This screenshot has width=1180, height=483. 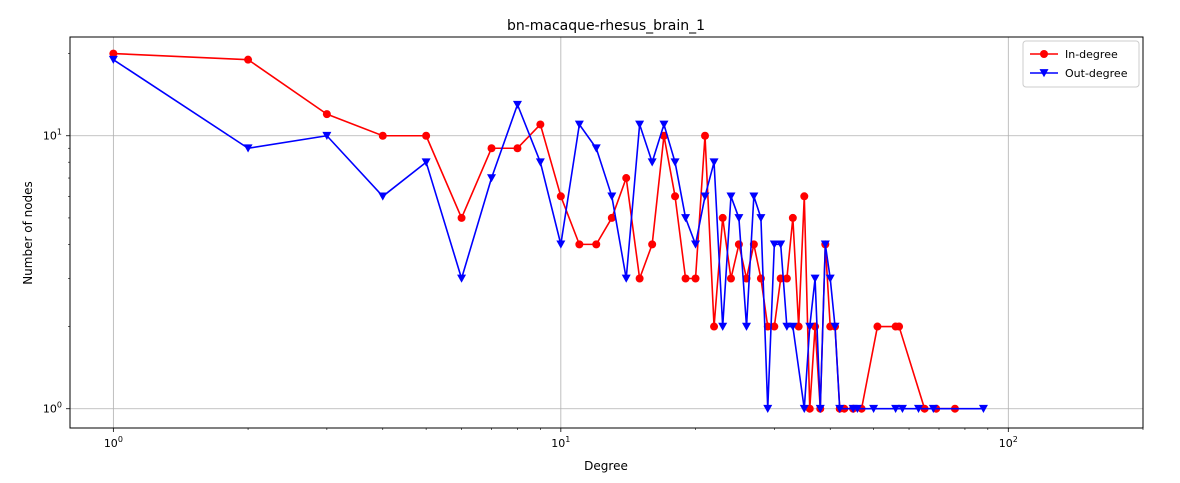 What do you see at coordinates (120, 439) in the screenshot?
I see `x-tick-label-exponent: 0` at bounding box center [120, 439].